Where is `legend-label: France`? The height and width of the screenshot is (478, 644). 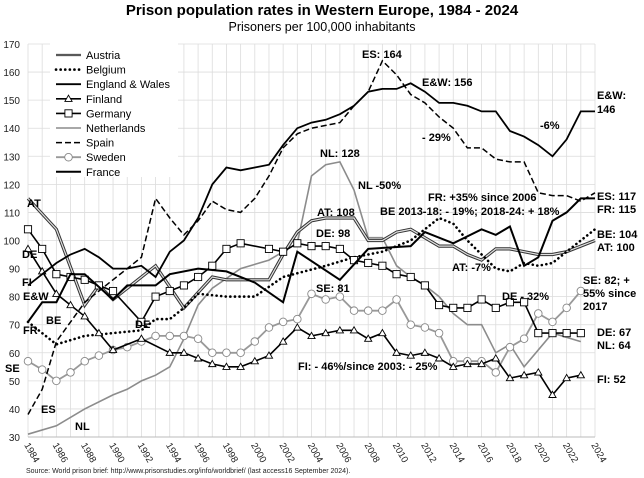 legend-label: France is located at coordinates (103, 173).